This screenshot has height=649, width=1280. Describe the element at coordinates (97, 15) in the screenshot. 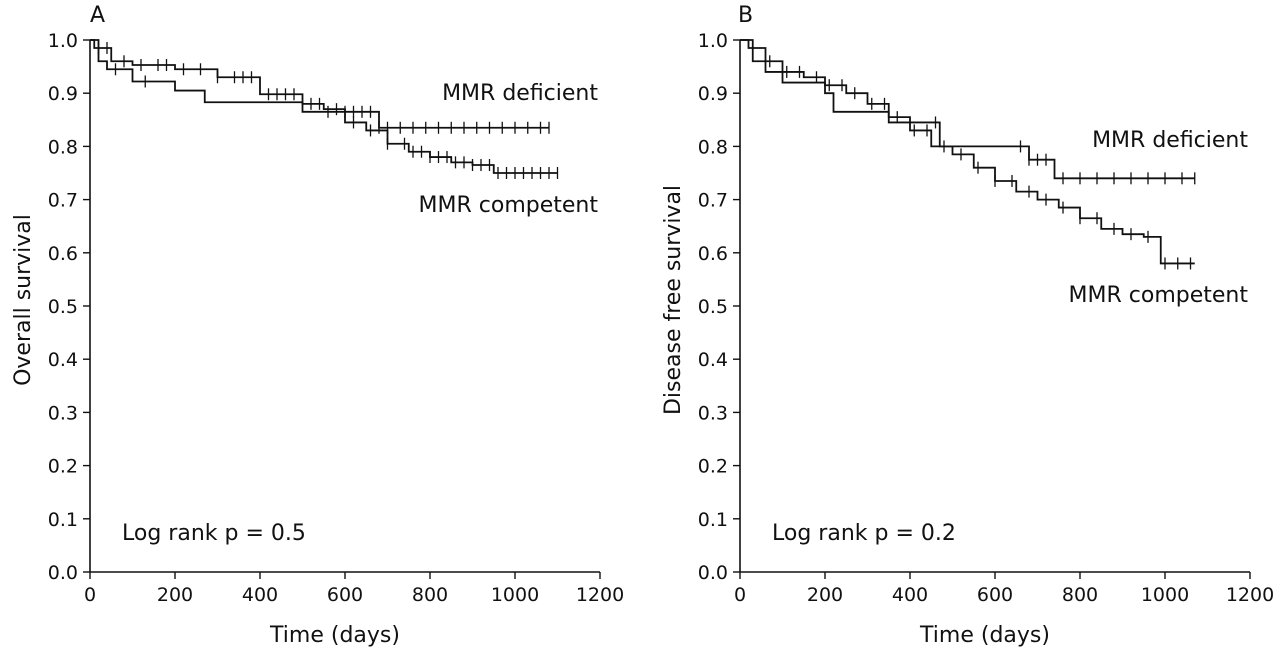

I see `panel-label: A` at that location.